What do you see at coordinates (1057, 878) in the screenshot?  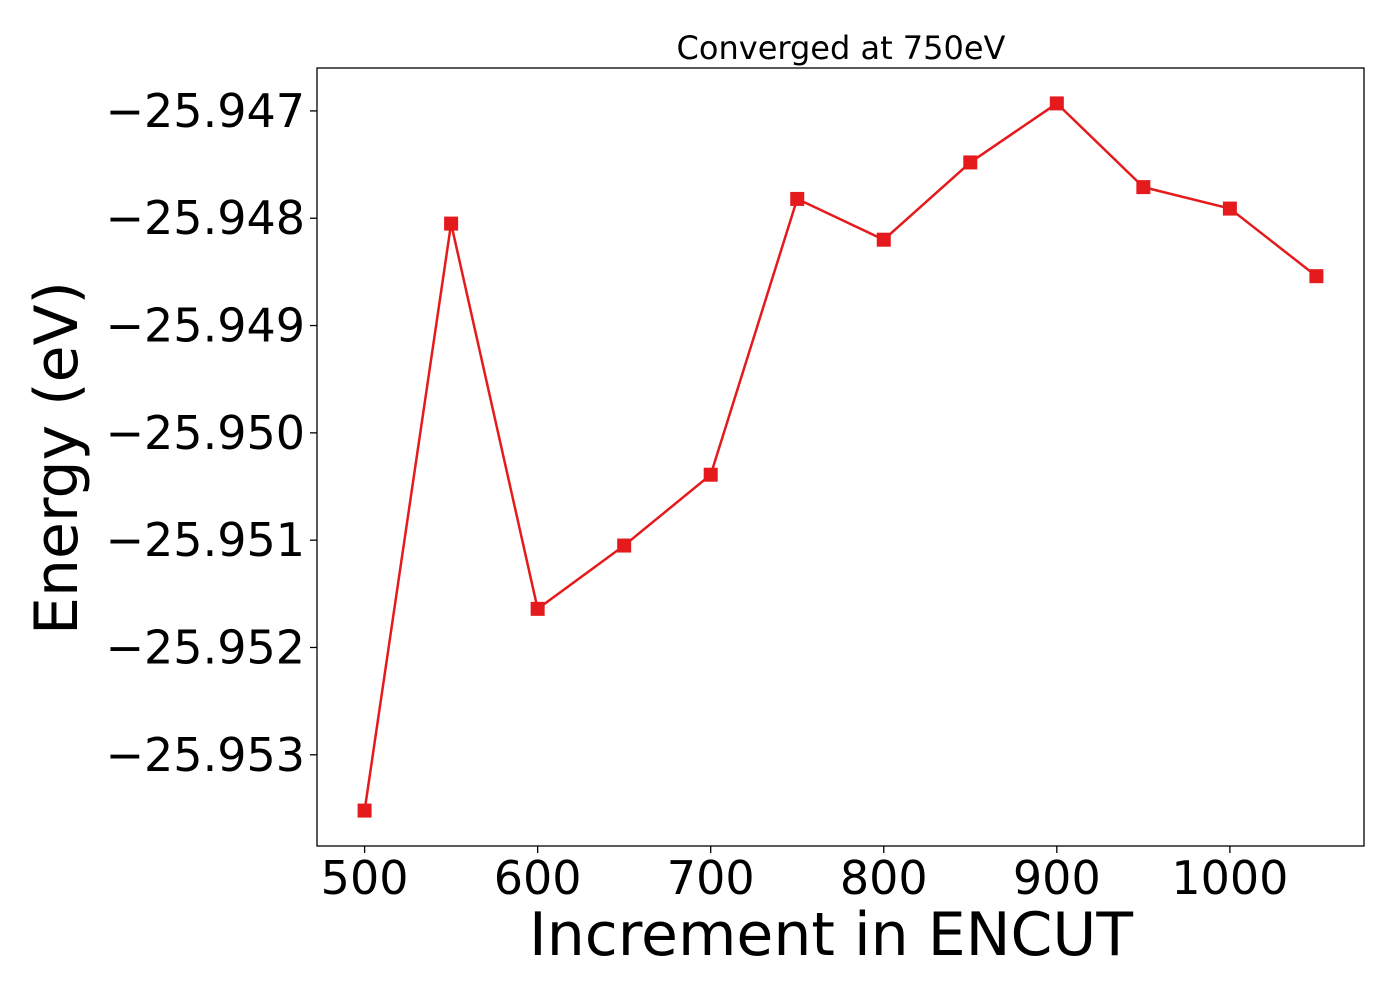 I see `x-tick-label: 900` at bounding box center [1057, 878].